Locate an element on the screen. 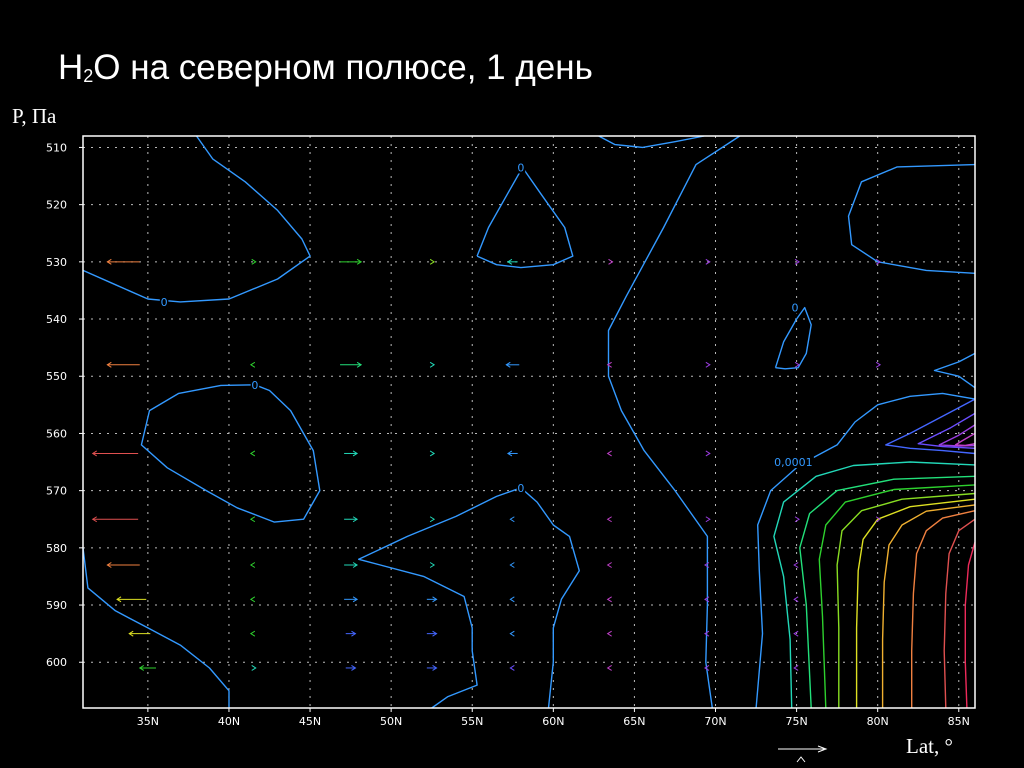 The width and height of the screenshot is (1024, 768). y-tick-label: 590 is located at coordinates (56, 605).